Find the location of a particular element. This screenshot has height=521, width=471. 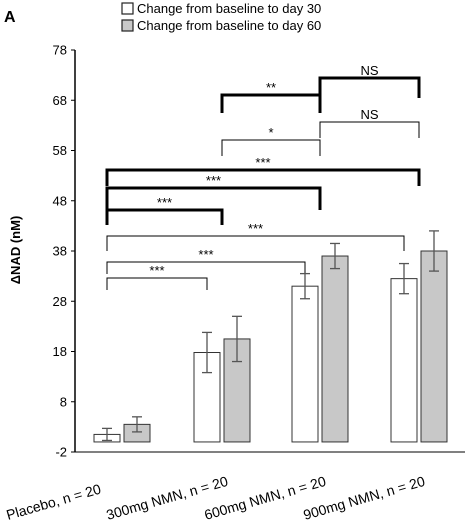

y-tick-label: 18 is located at coordinates (60, 351).